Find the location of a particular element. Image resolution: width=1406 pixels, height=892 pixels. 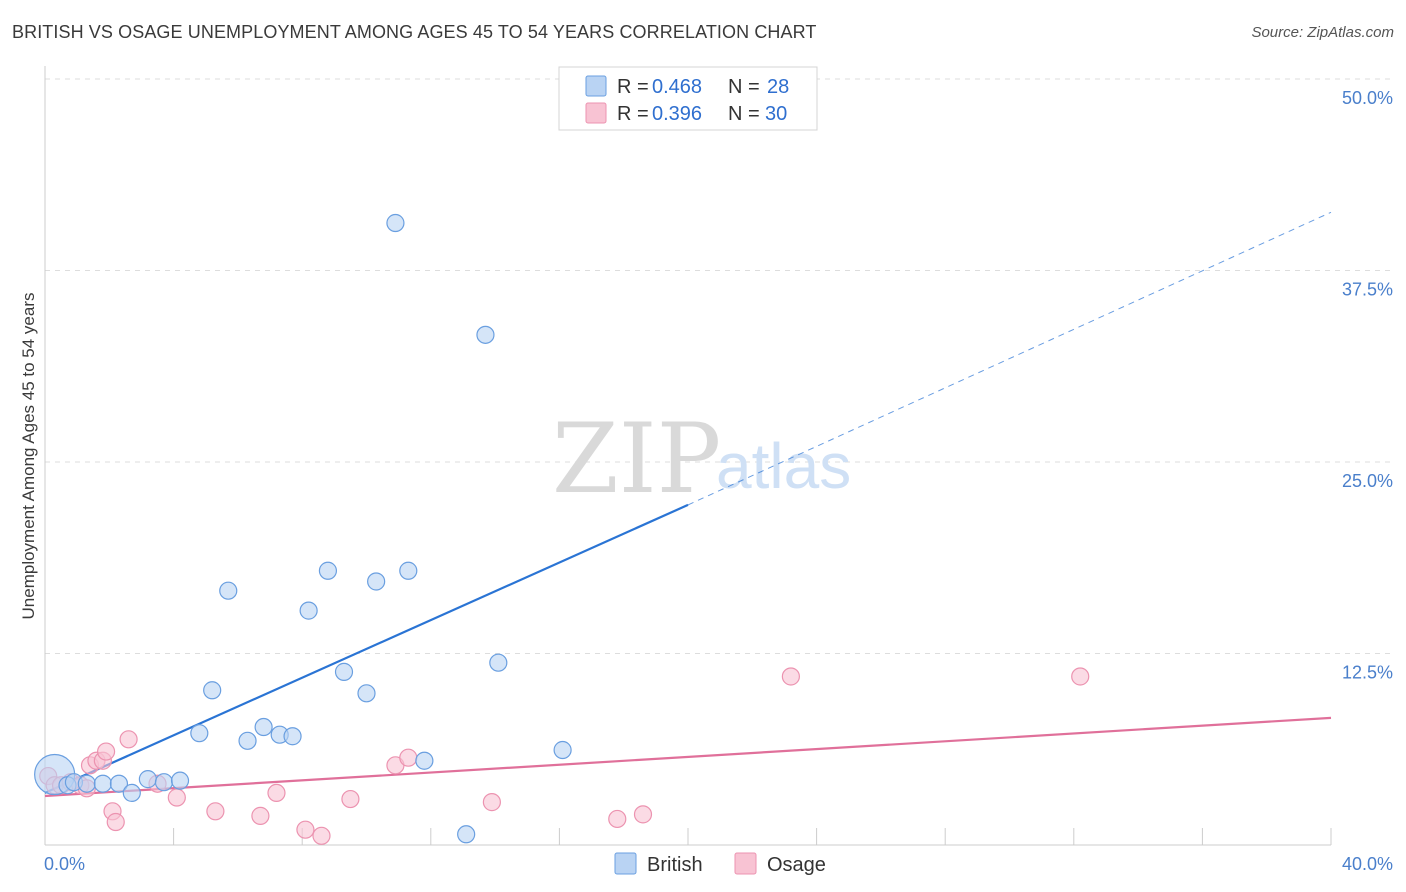

y-tick-labels: 12.5% 25.0% 37.5% 50.0% is located at coordinates (1367, 385).